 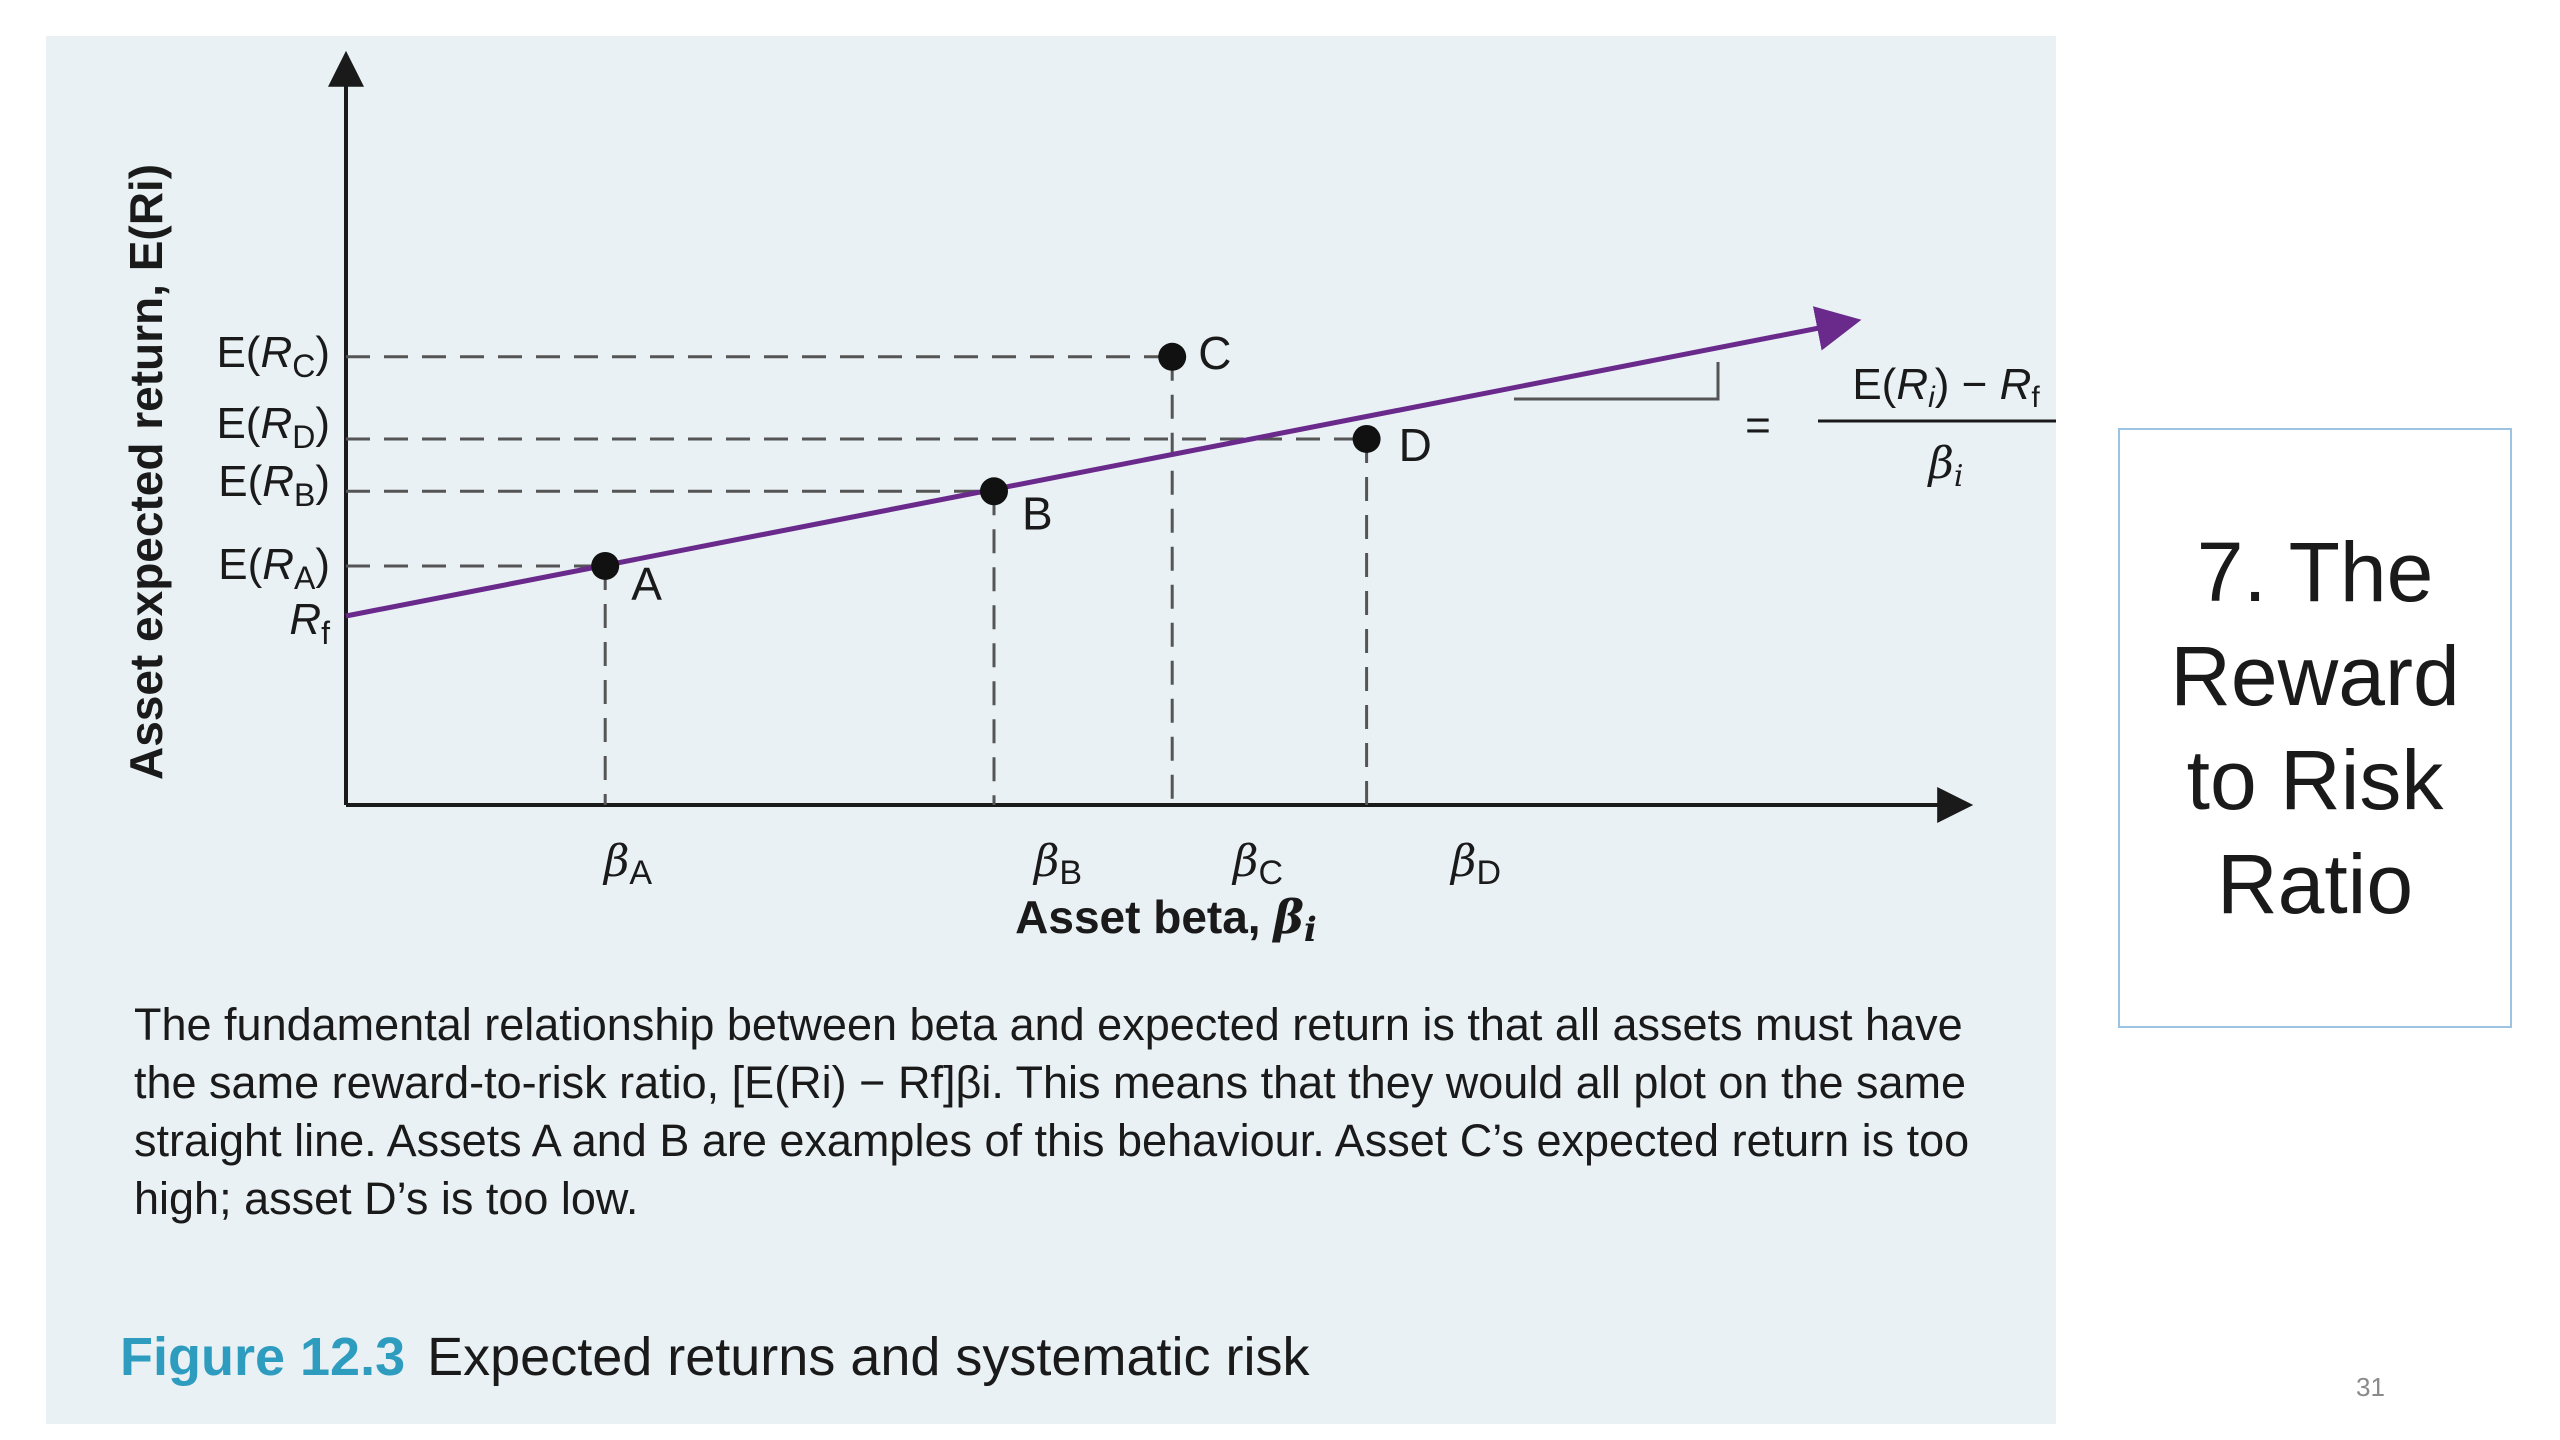 What do you see at coordinates (1758, 425) in the screenshot?
I see `slope-equals: =` at bounding box center [1758, 425].